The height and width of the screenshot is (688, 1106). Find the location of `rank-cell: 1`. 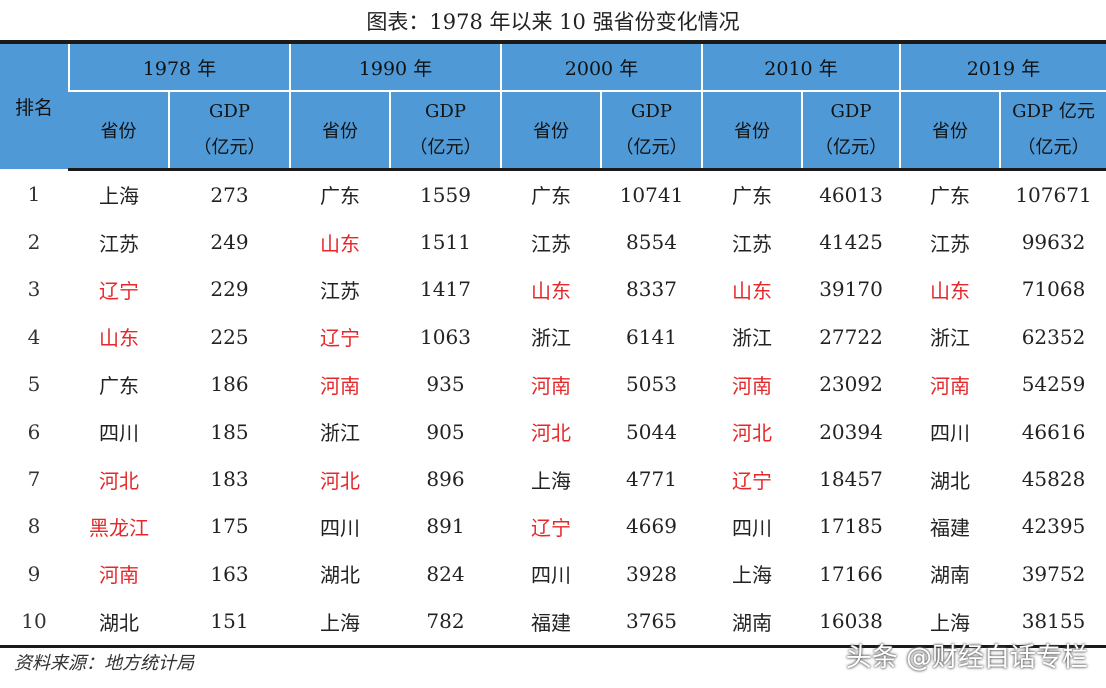

rank-cell: 1 is located at coordinates (34, 194).